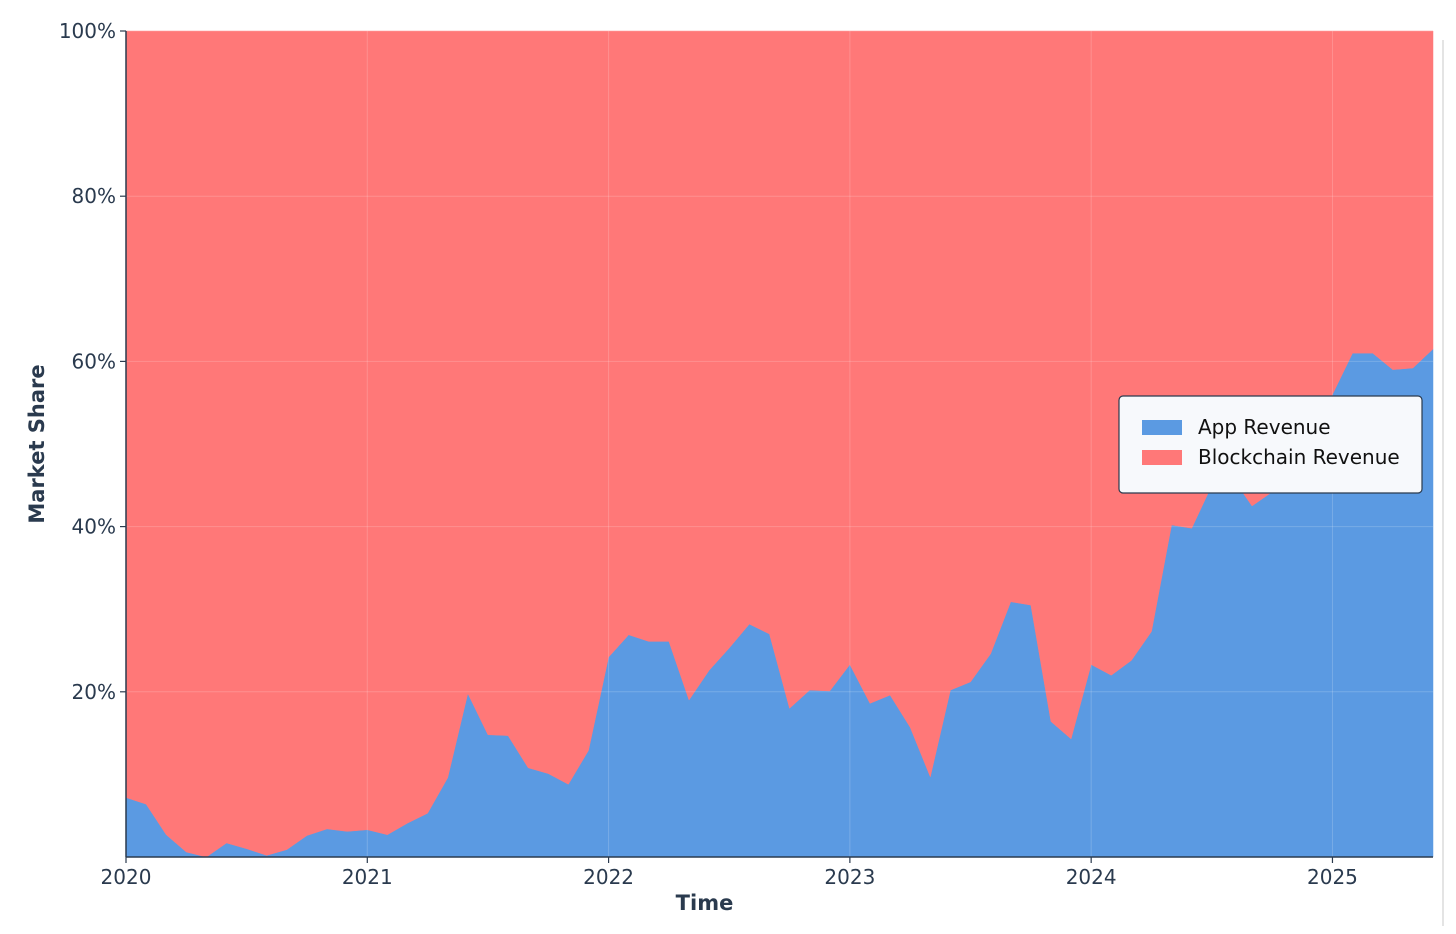 Image resolution: width=1456 pixels, height=934 pixels. What do you see at coordinates (87, 31) in the screenshot?
I see `y-tick-label: 100%` at bounding box center [87, 31].